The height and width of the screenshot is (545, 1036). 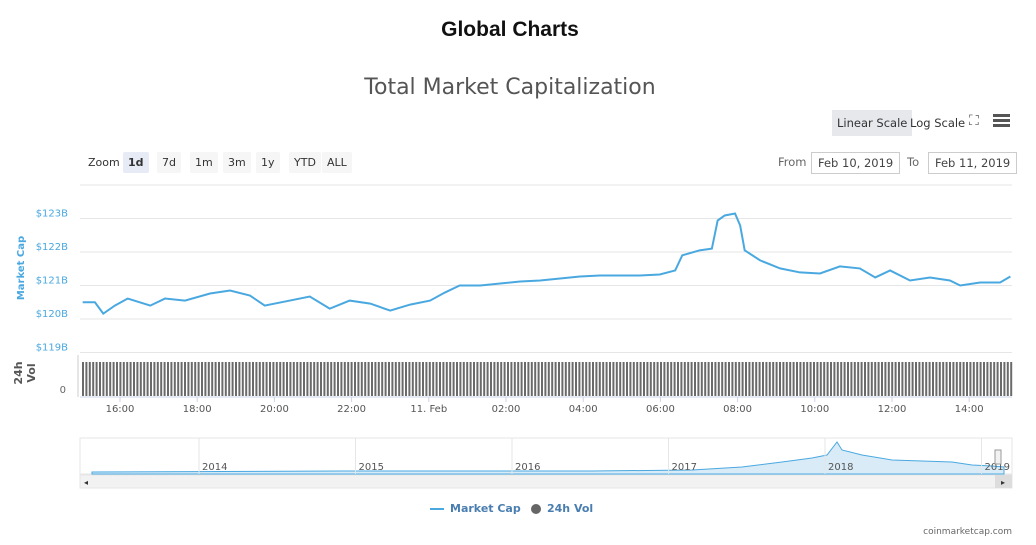 I want to click on scroll-right-icon: ▸, so click(x=1003, y=482).